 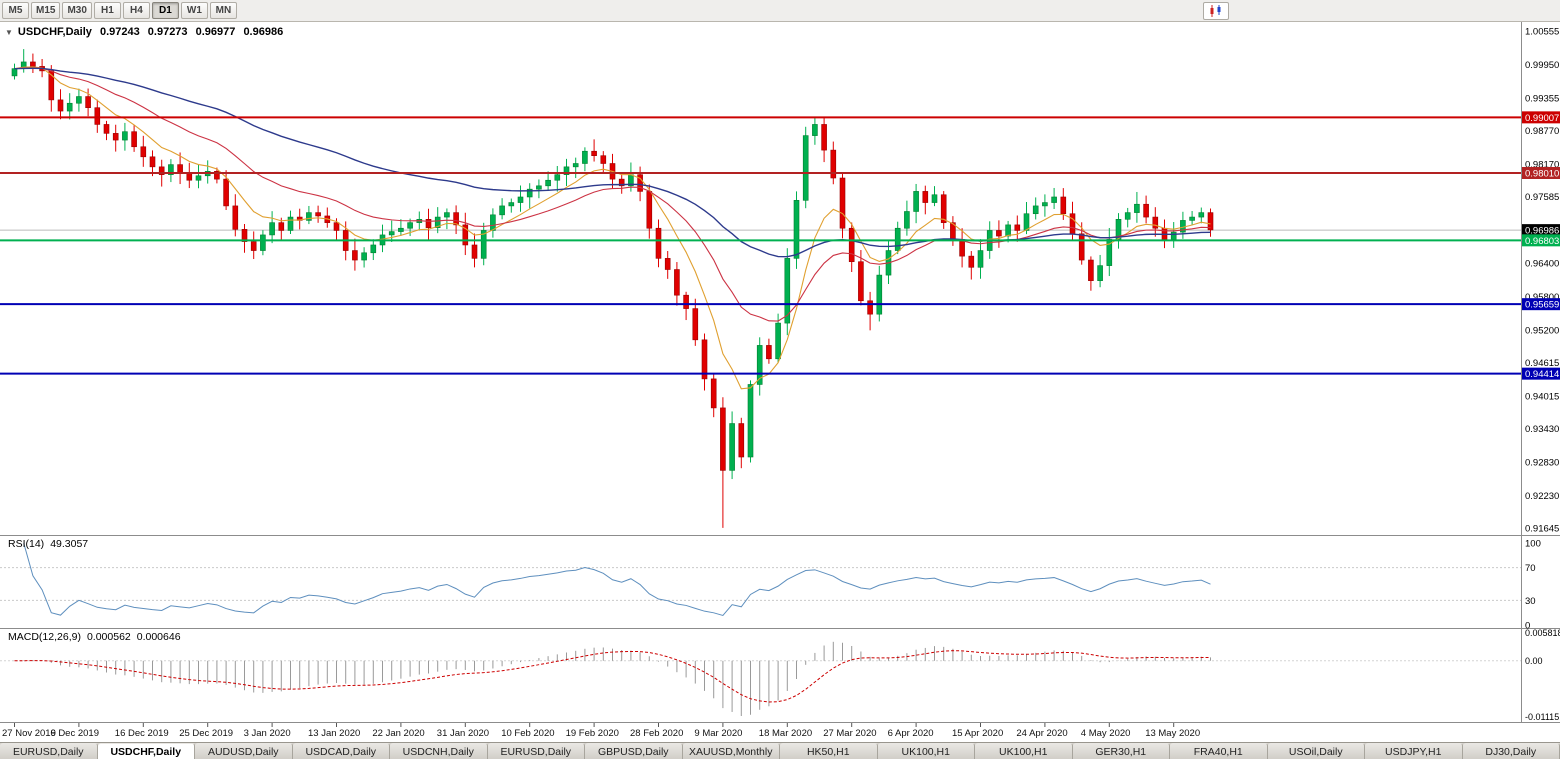 What do you see at coordinates (1316, 751) in the screenshot?
I see `symbol-tab-usoil-daily: USOil,Daily` at bounding box center [1316, 751].